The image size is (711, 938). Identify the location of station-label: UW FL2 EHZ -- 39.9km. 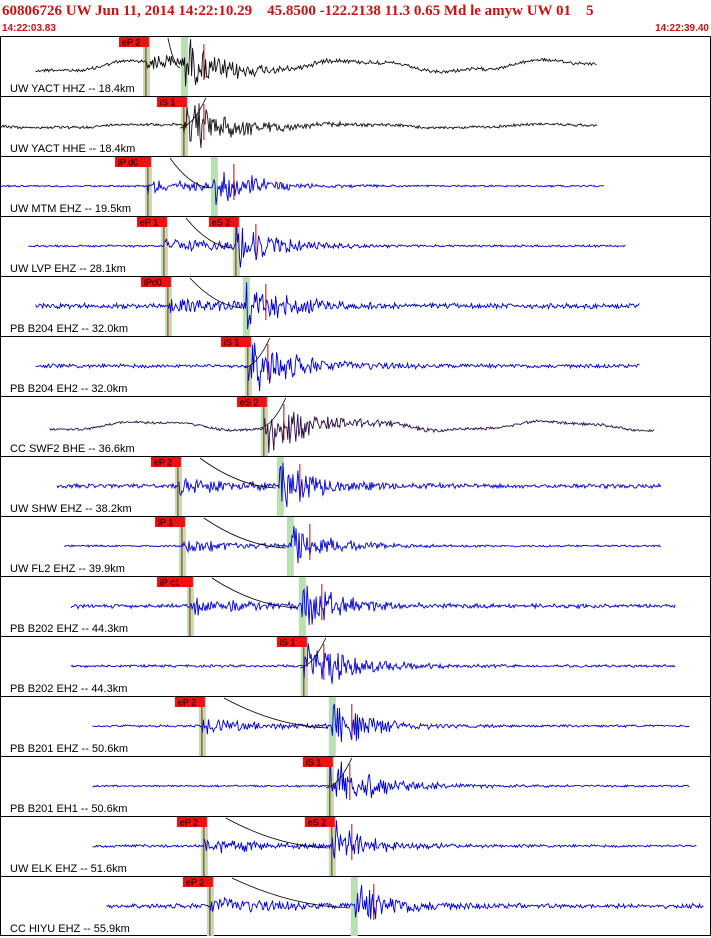
(67, 569).